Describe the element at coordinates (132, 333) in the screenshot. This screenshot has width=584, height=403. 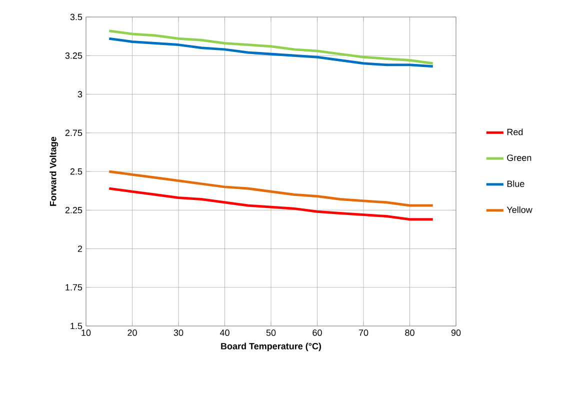
I see `x-tick-label: 20` at that location.